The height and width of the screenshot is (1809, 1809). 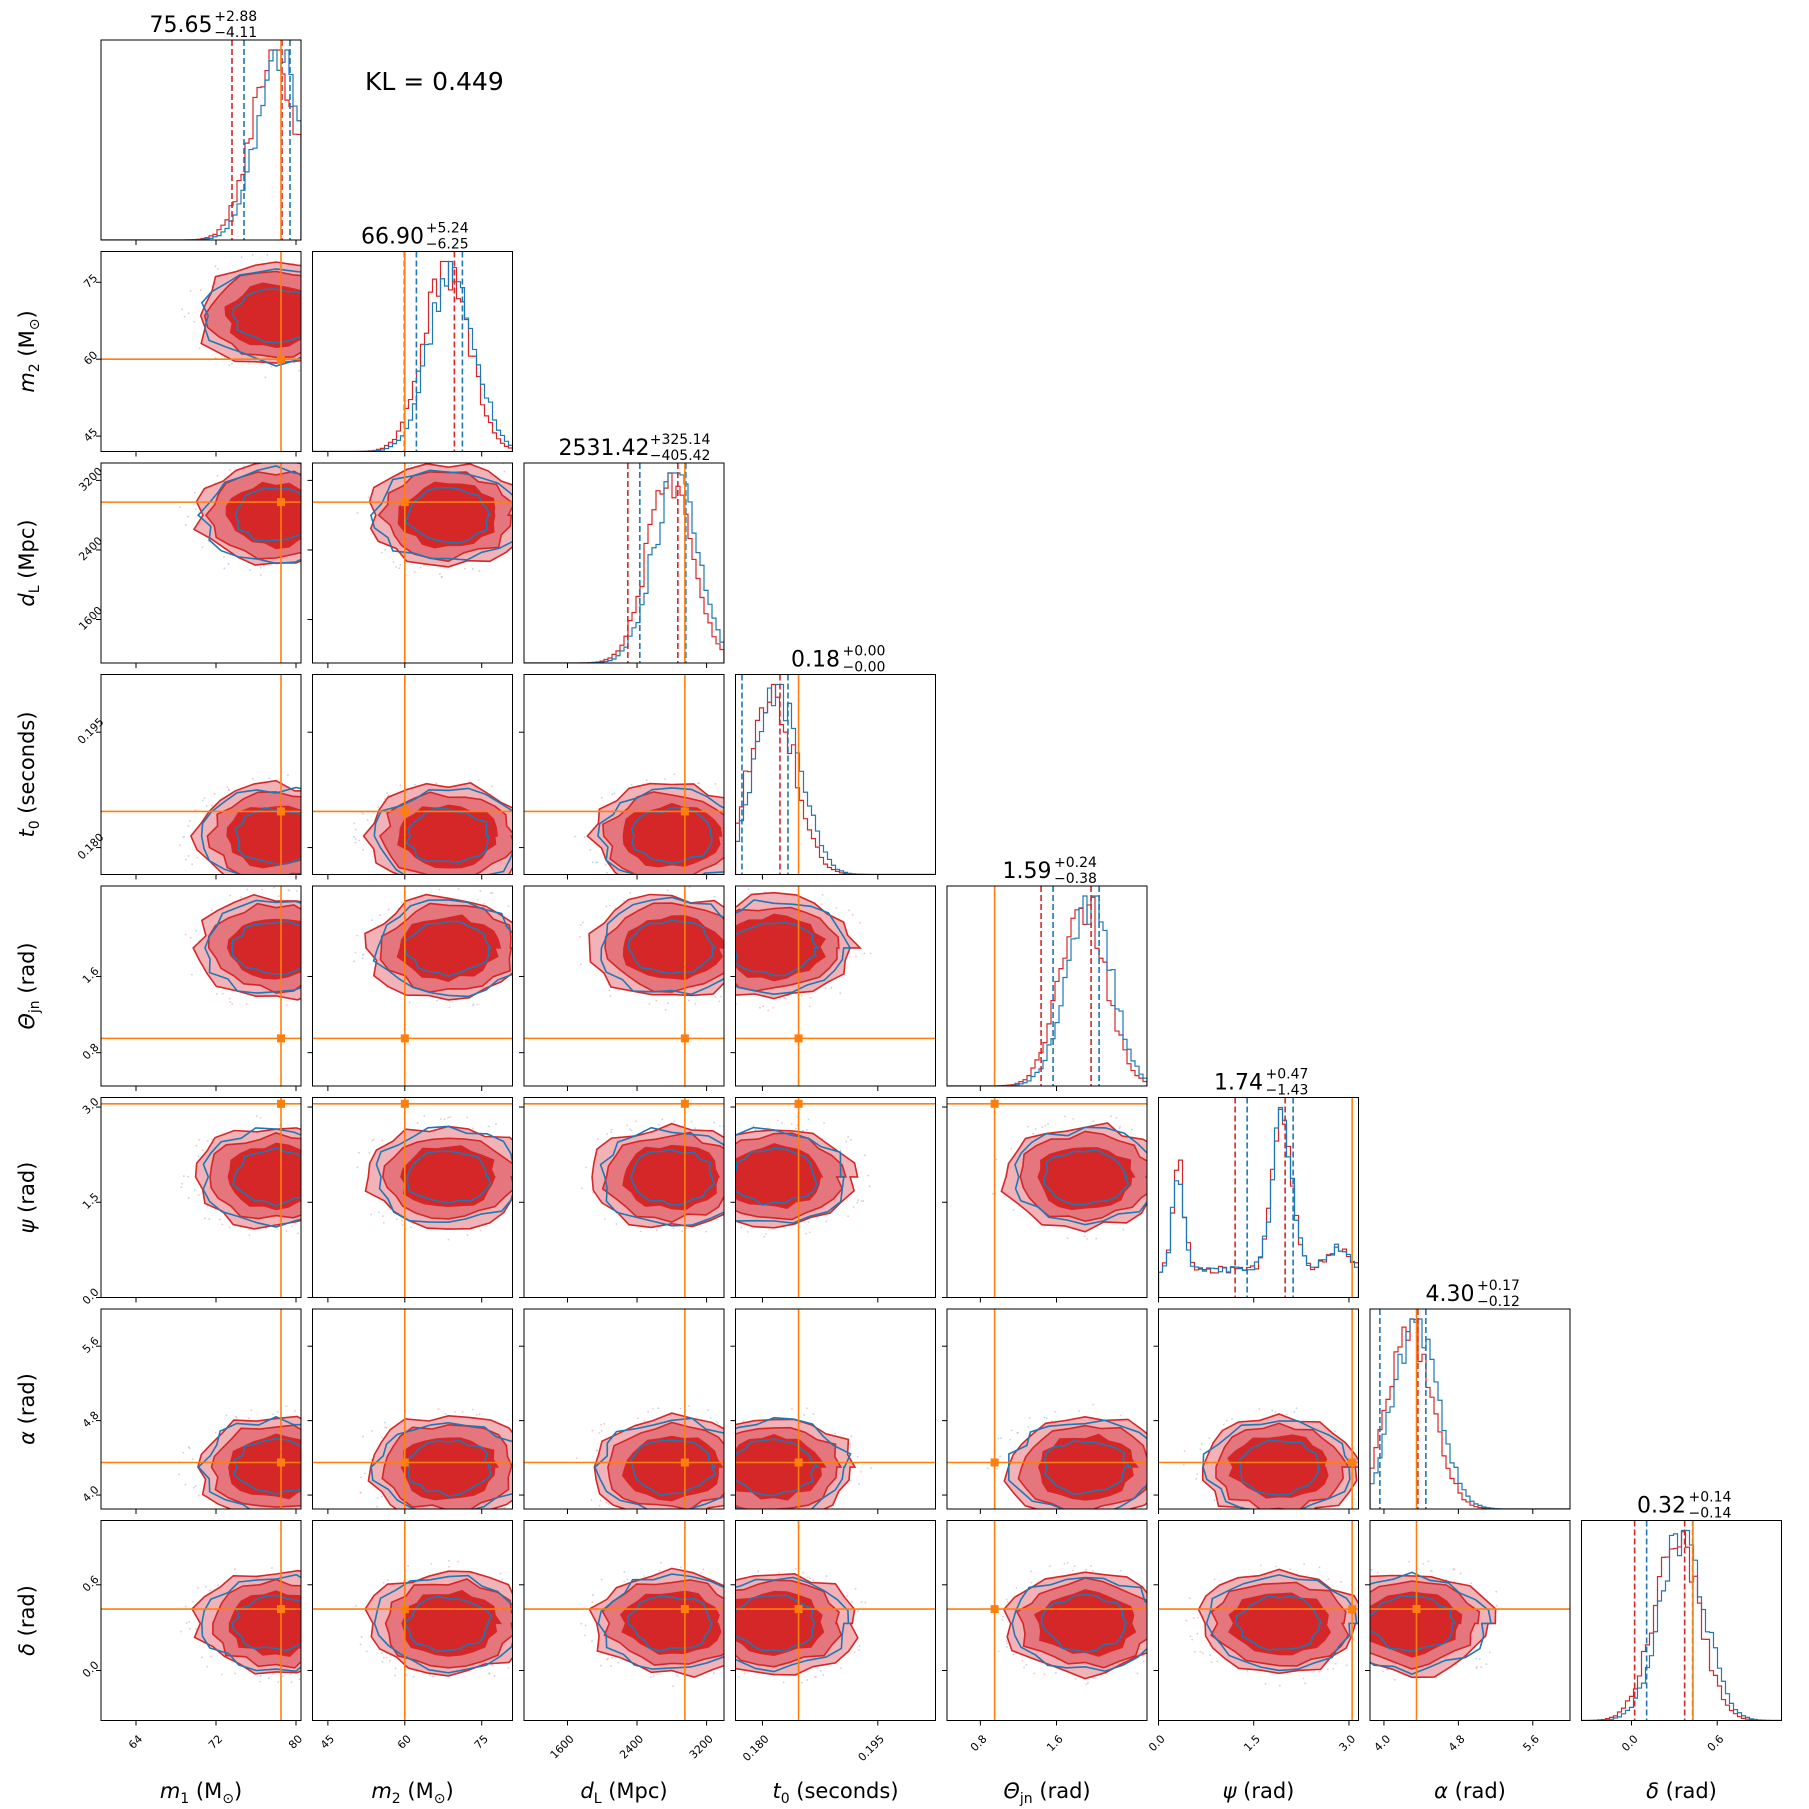 What do you see at coordinates (201, 1793) in the screenshot?
I see `axis-label-m1: m1 (M⊙)` at bounding box center [201, 1793].